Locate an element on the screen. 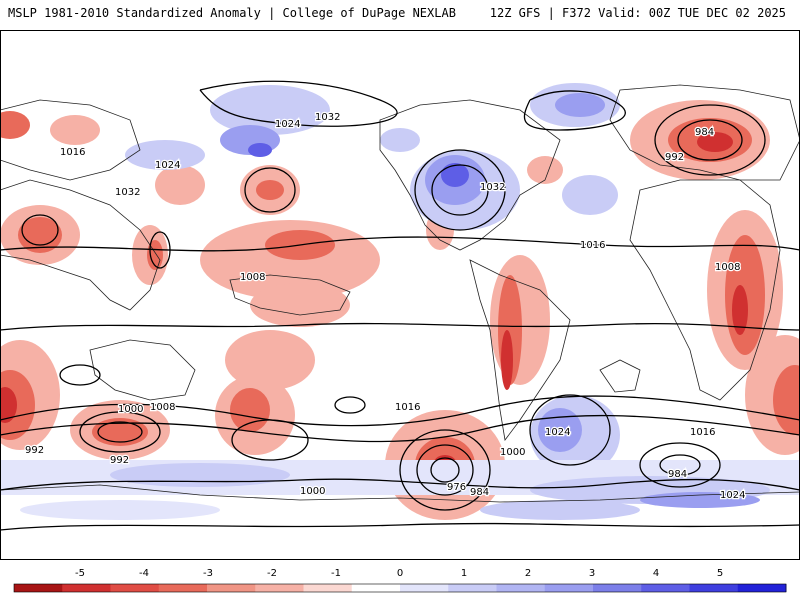  colorbar-tick-label: -5 is located at coordinates (80, 573).